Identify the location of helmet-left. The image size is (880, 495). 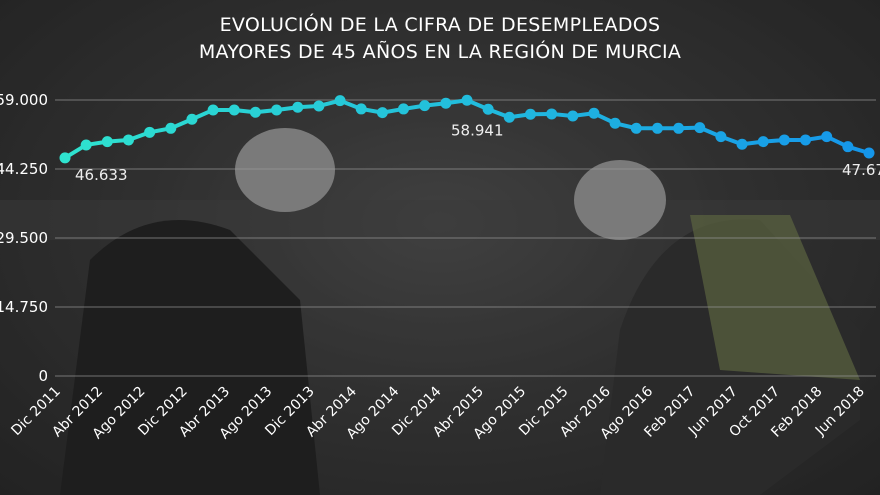
(285, 170).